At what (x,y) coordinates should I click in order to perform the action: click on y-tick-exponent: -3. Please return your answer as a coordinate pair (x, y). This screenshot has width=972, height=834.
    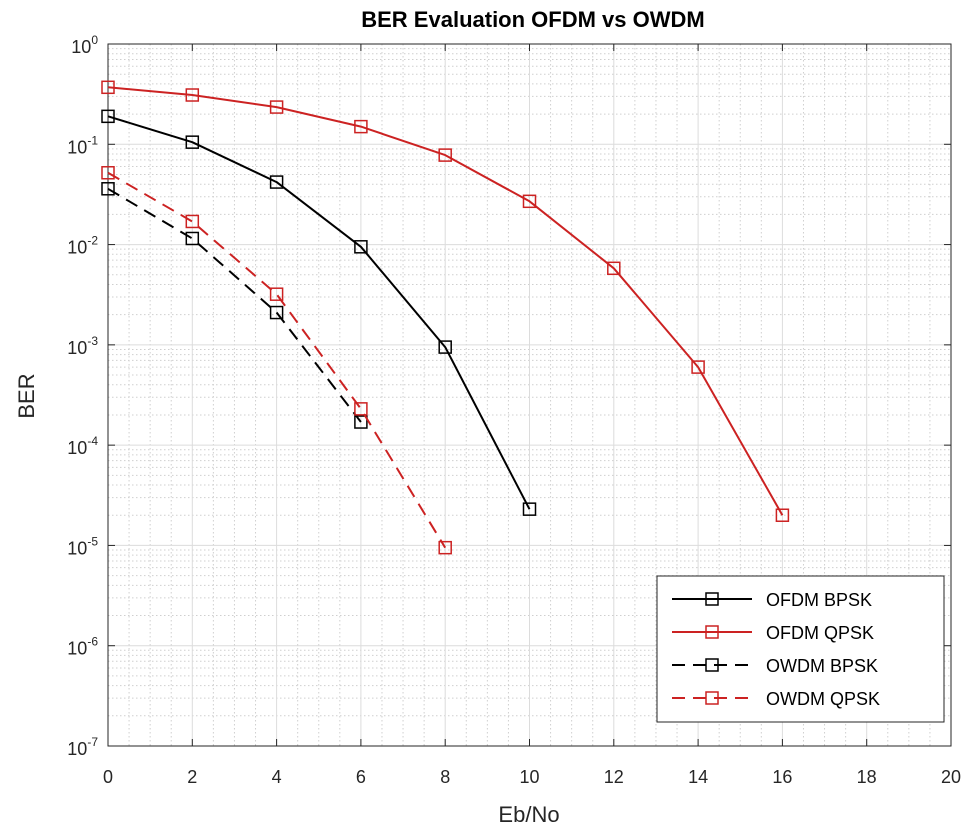
    Looking at the image, I should click on (92, 341).